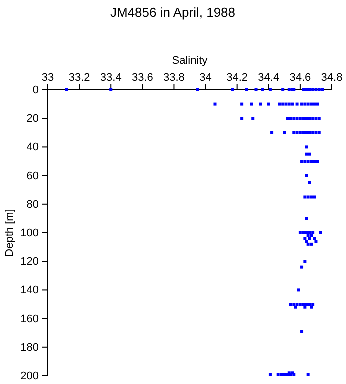  Describe the element at coordinates (10, 233) in the screenshot. I see `y-axis-title: Depth [m]` at that location.